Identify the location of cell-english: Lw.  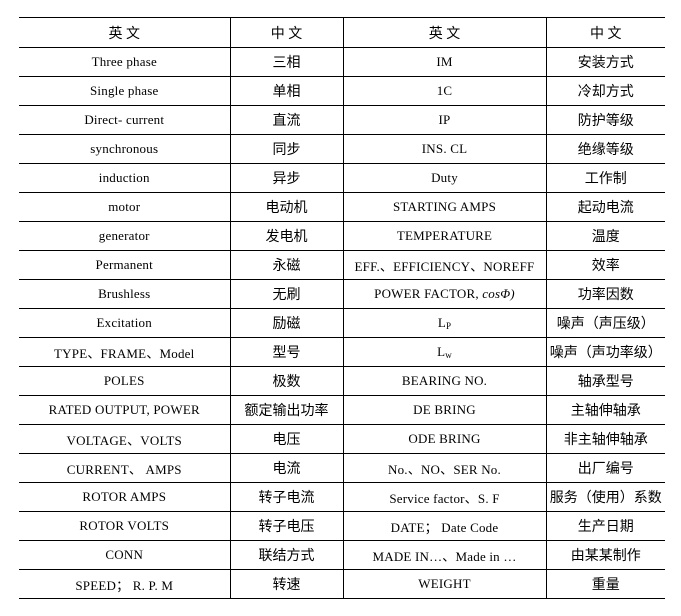
(444, 352).